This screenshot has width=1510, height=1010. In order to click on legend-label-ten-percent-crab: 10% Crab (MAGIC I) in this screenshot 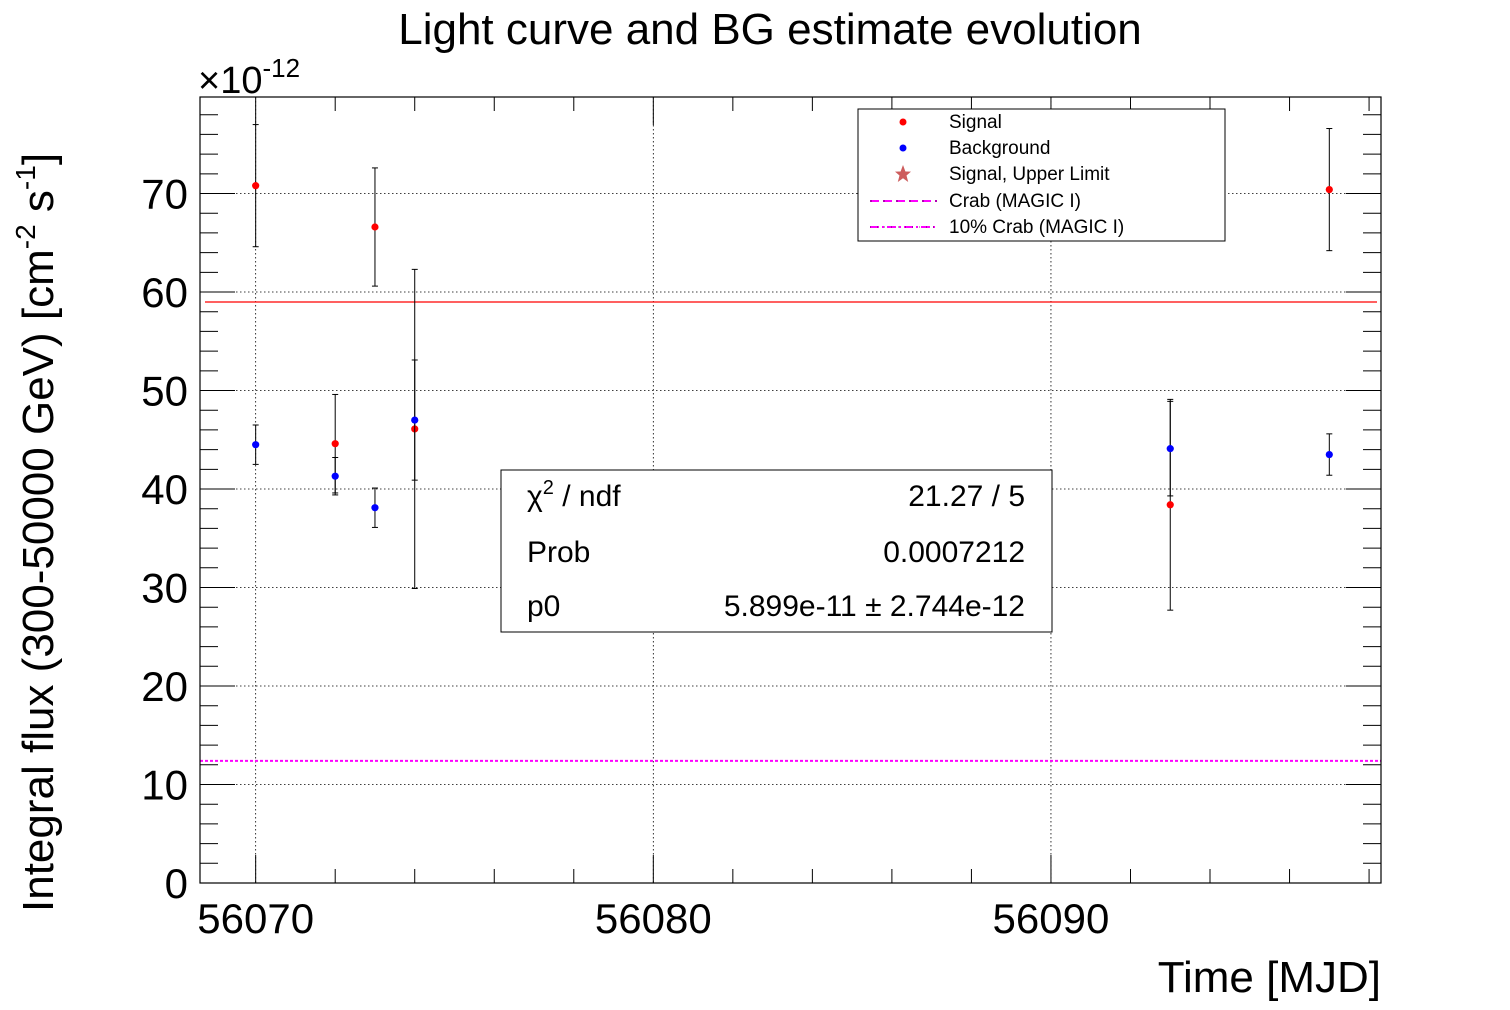, I will do `click(1036, 227)`.